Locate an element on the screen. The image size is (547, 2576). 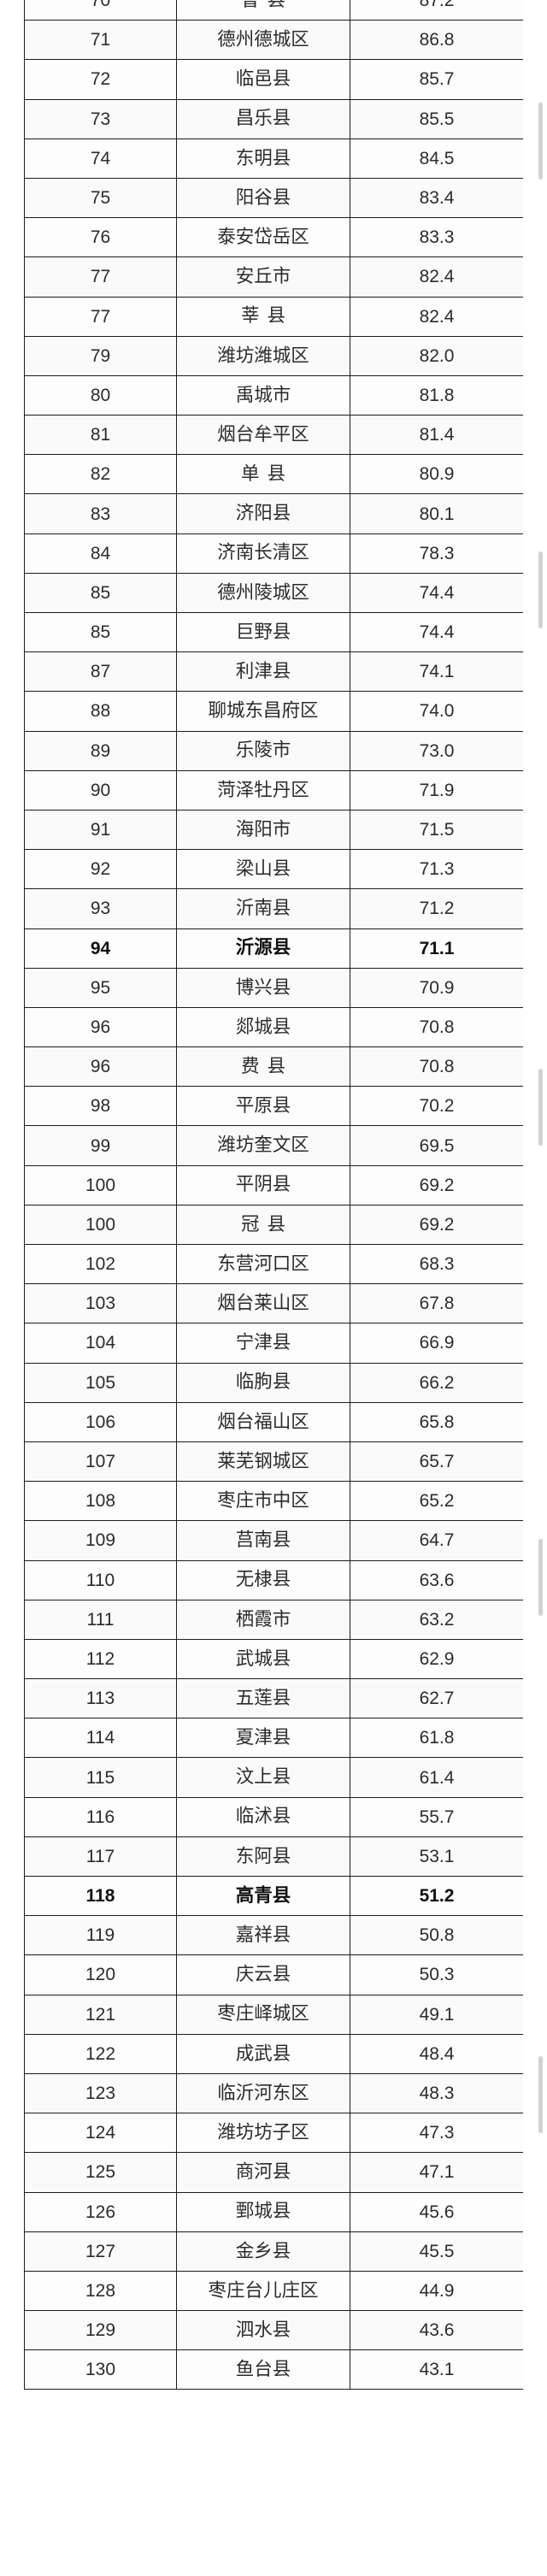
cell-value: 65.2 is located at coordinates (437, 1501).